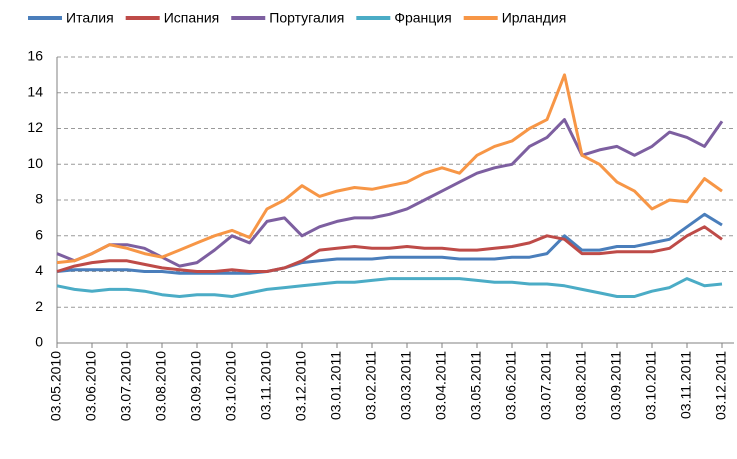 The image size is (737, 459). What do you see at coordinates (91, 386) in the screenshot?
I see `x-tick-label: 03.06.2010` at bounding box center [91, 386].